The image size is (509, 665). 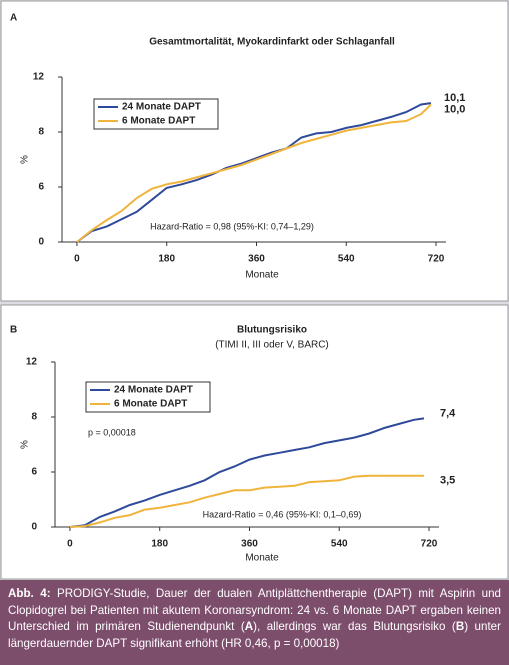 I want to click on annotation: Hazard-Ratio = 0,98 (95%-KI: 0,74–1,29), so click(x=232, y=226).